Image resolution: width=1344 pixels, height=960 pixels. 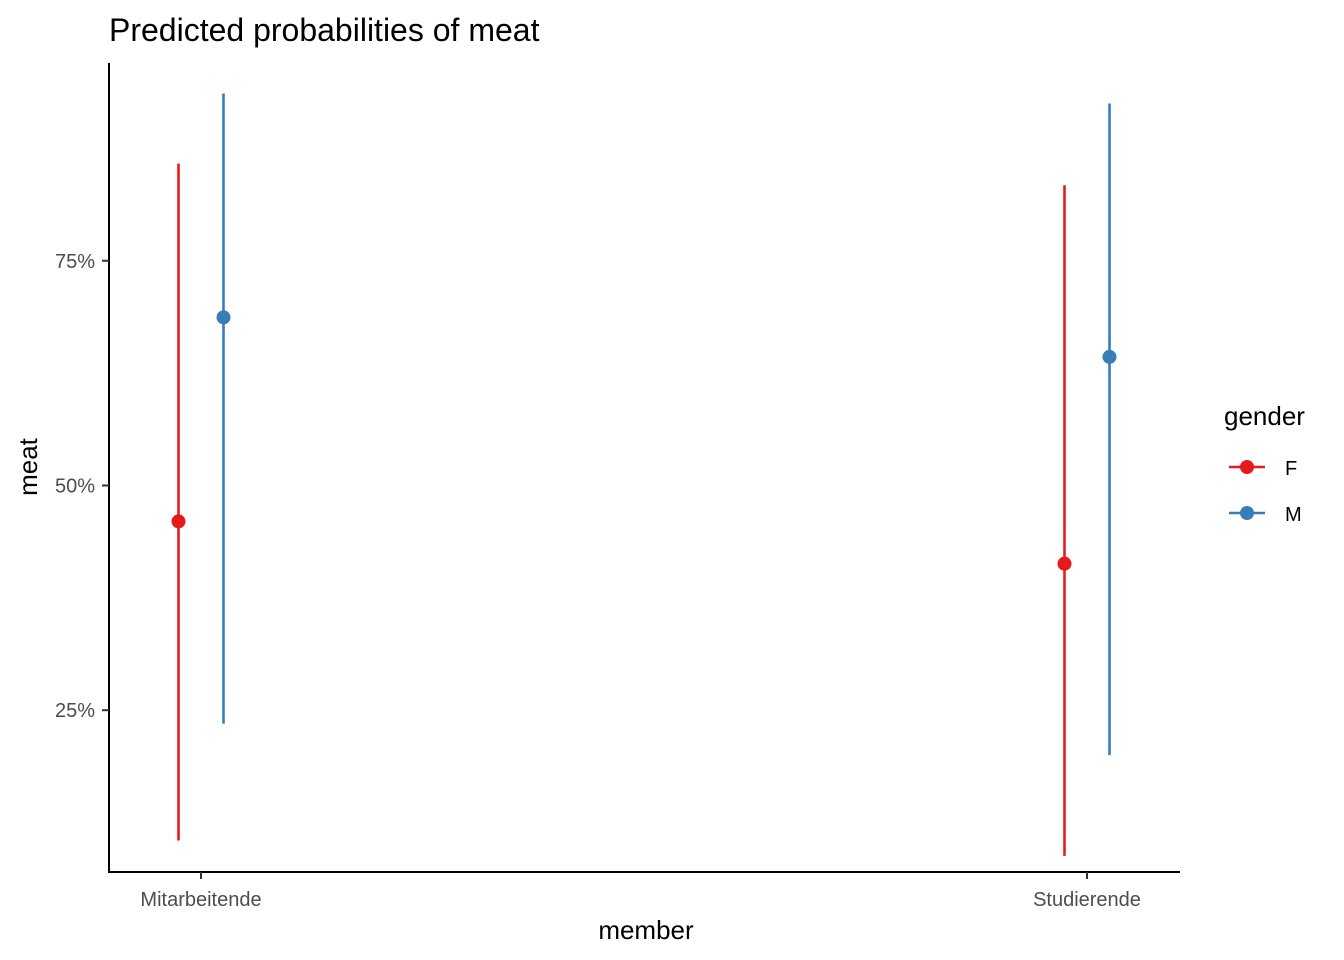 I want to click on legend-label: M, so click(x=1293, y=515).